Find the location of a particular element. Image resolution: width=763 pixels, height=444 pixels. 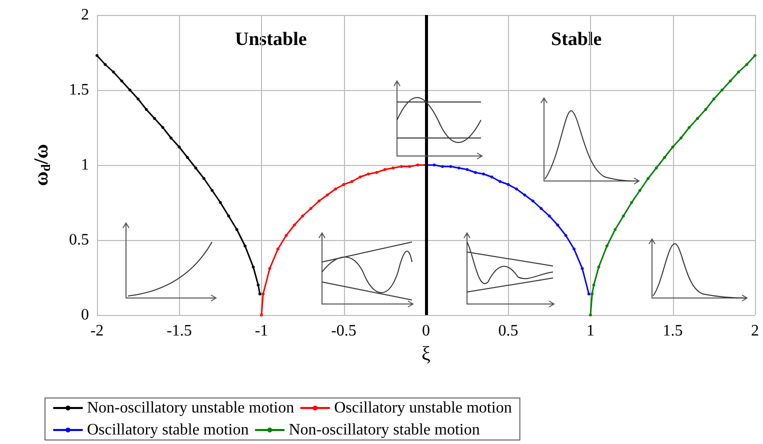

x-tick-label: 1 is located at coordinates (590, 331).